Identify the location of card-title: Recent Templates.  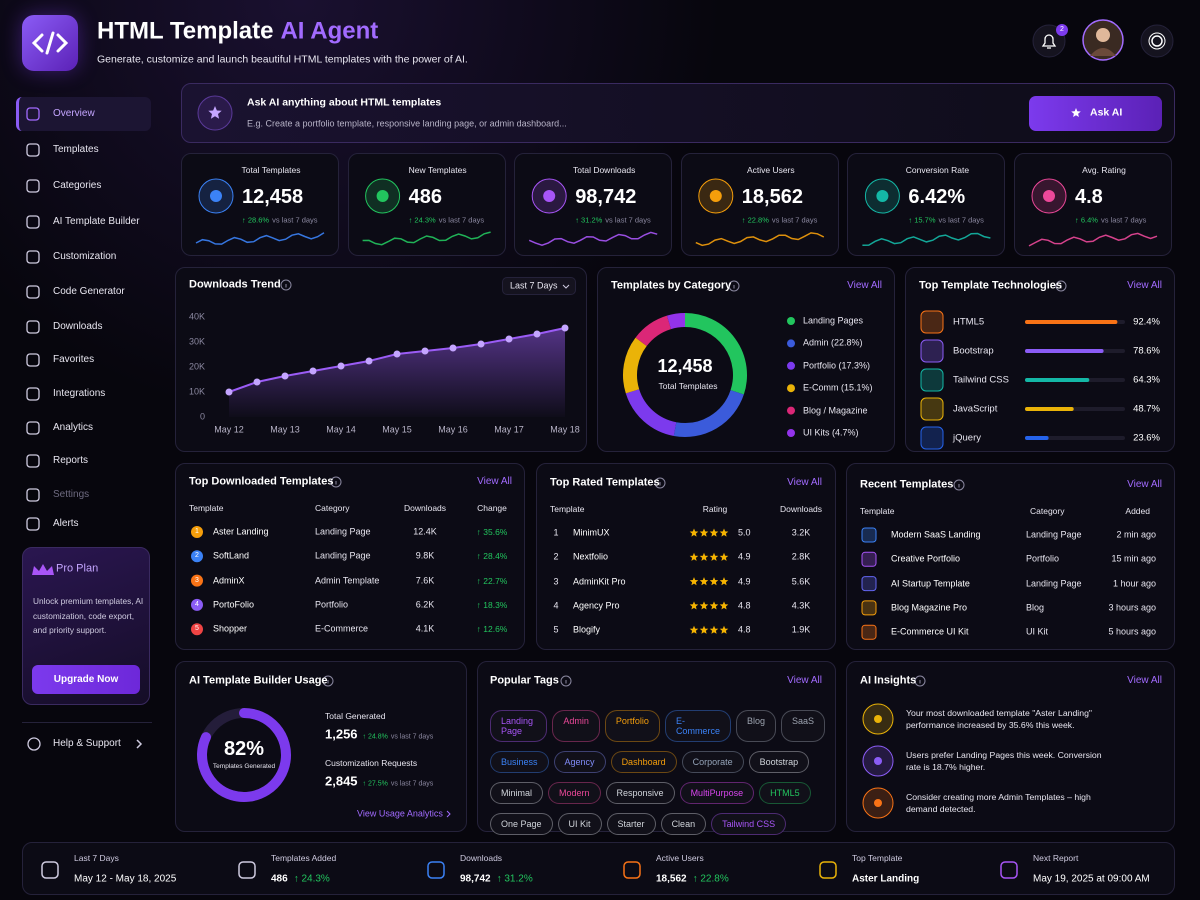
(907, 484).